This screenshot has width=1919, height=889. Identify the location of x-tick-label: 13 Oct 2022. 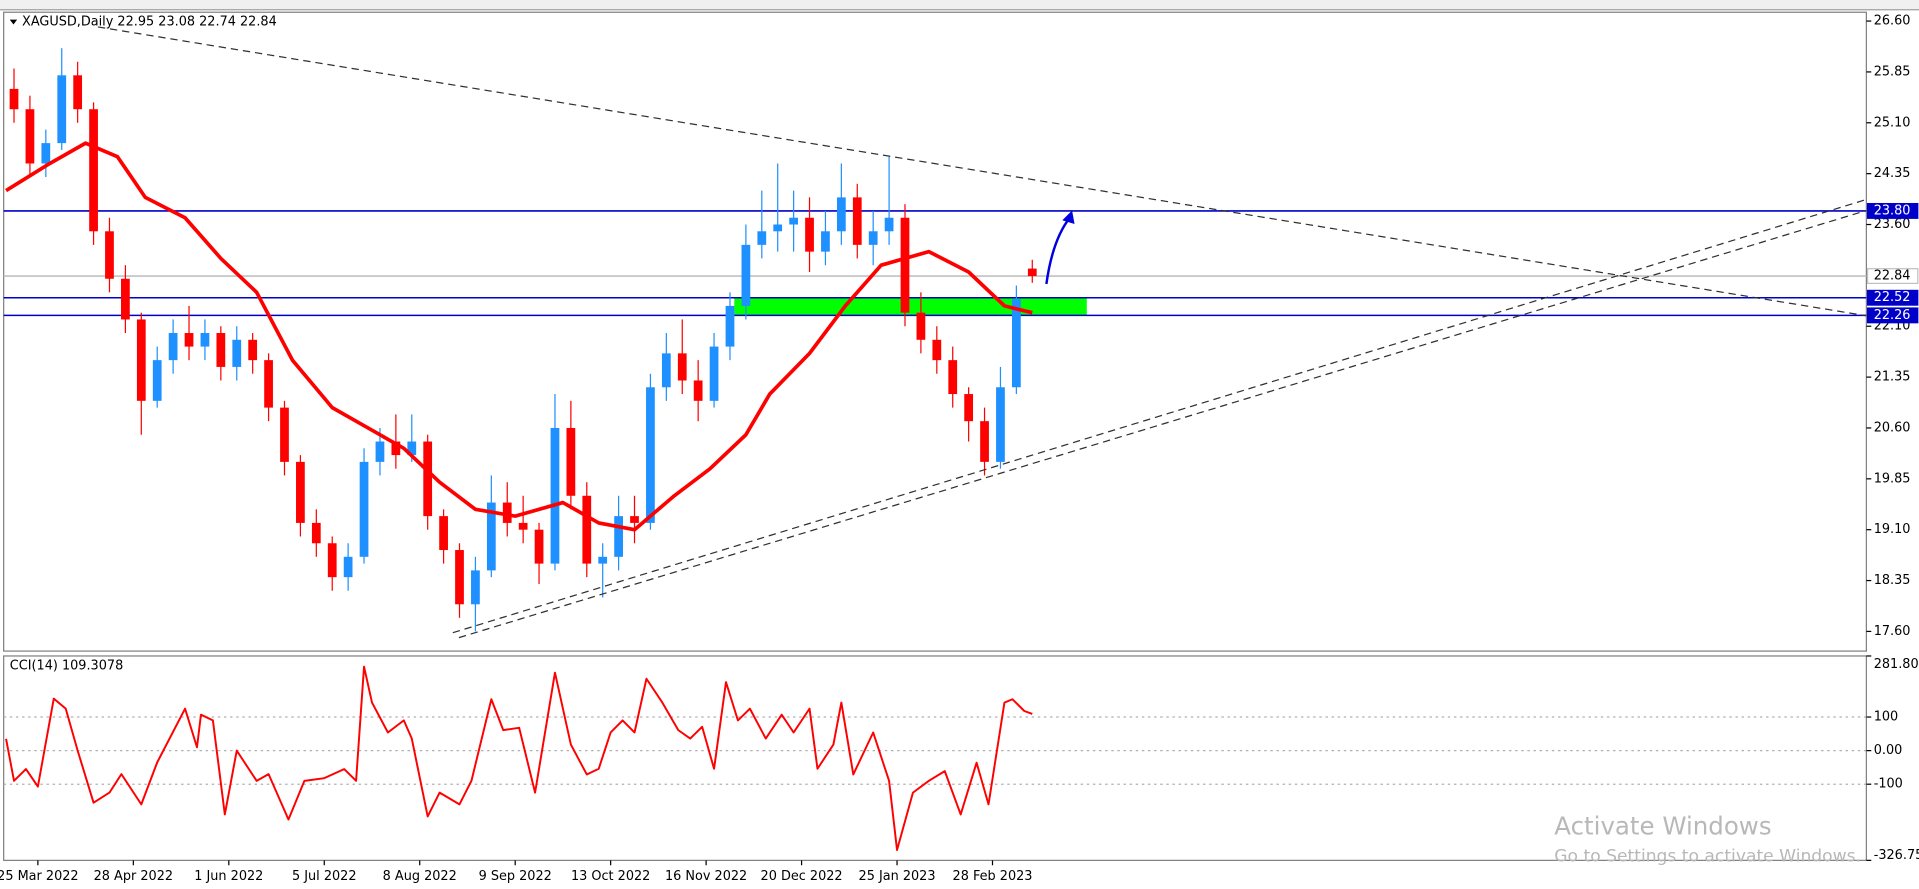
(610, 876).